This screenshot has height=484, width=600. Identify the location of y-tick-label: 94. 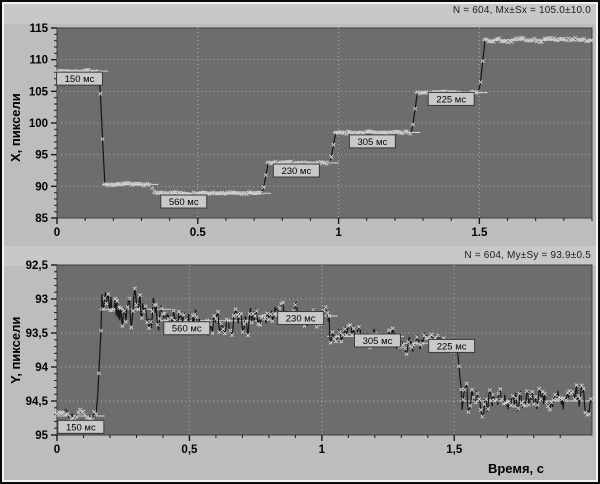
(41, 368).